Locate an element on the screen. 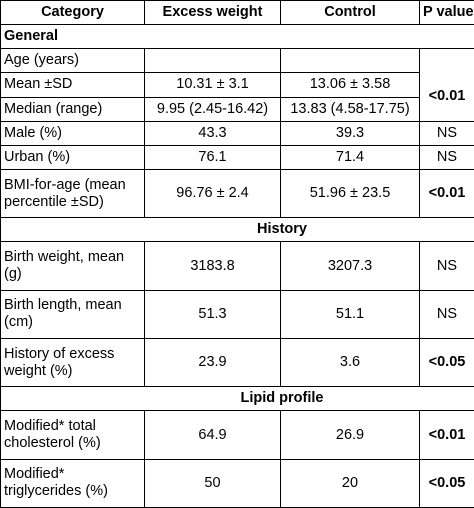  row-label-cholesterol-line-2: cholesterol (%) is located at coordinates (52, 443).